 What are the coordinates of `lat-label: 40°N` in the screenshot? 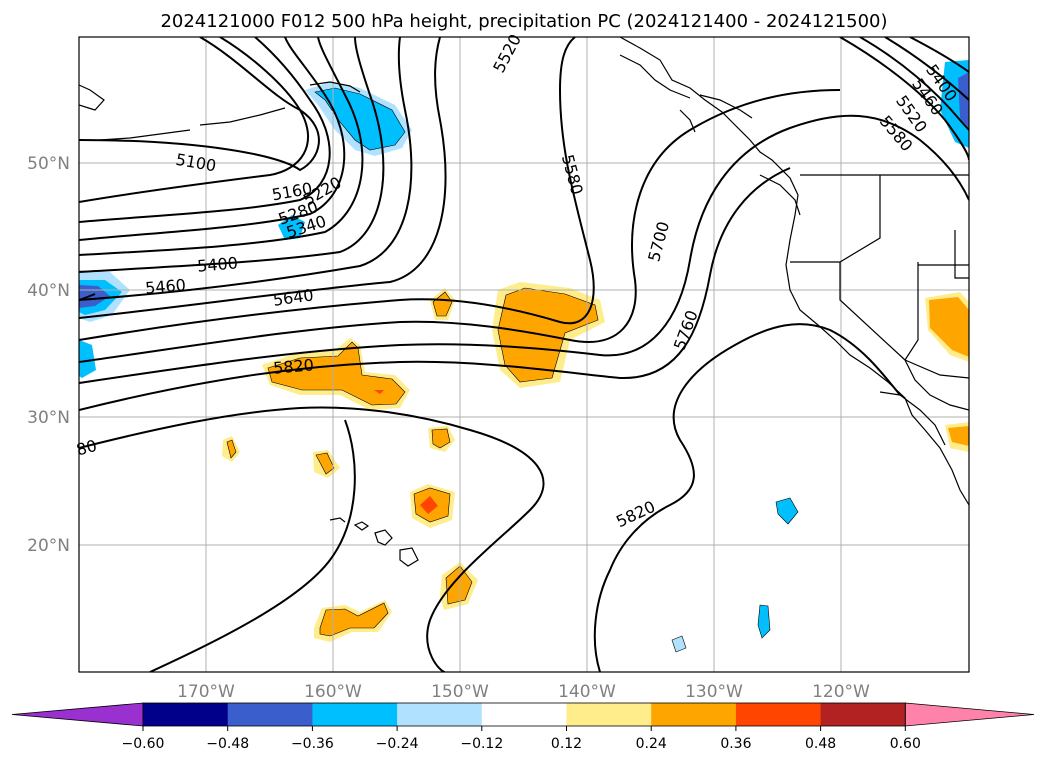 It's located at (48, 291).